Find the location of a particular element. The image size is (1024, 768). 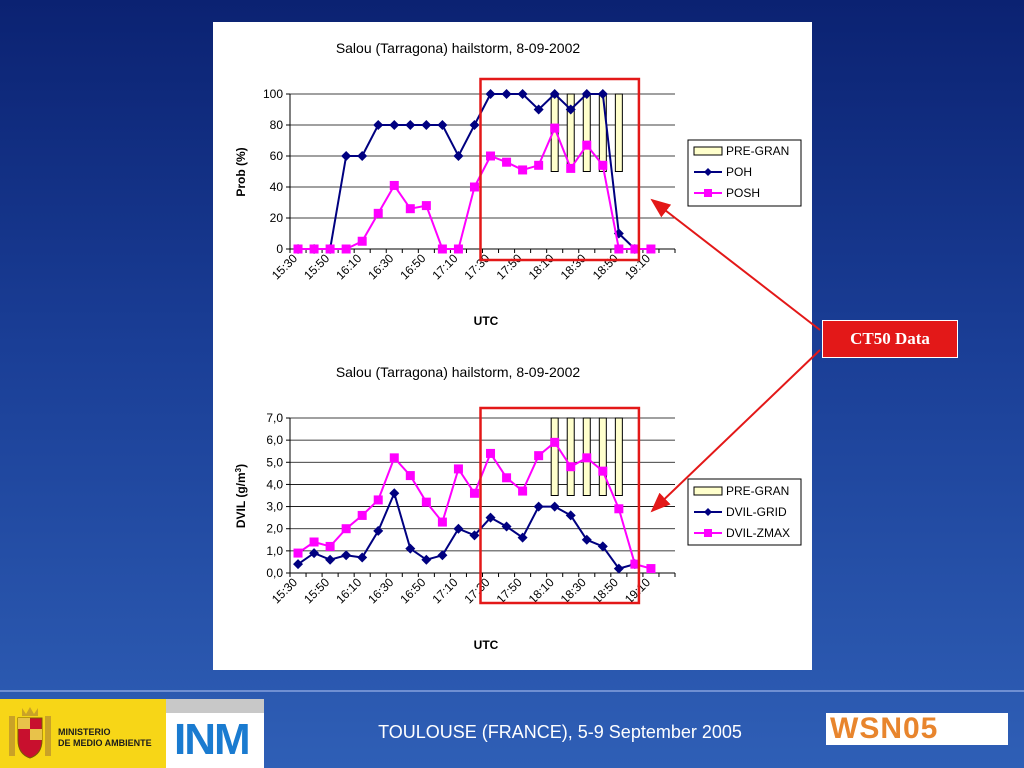

c1-y-tick-label: 5,0 is located at coordinates (274, 462).